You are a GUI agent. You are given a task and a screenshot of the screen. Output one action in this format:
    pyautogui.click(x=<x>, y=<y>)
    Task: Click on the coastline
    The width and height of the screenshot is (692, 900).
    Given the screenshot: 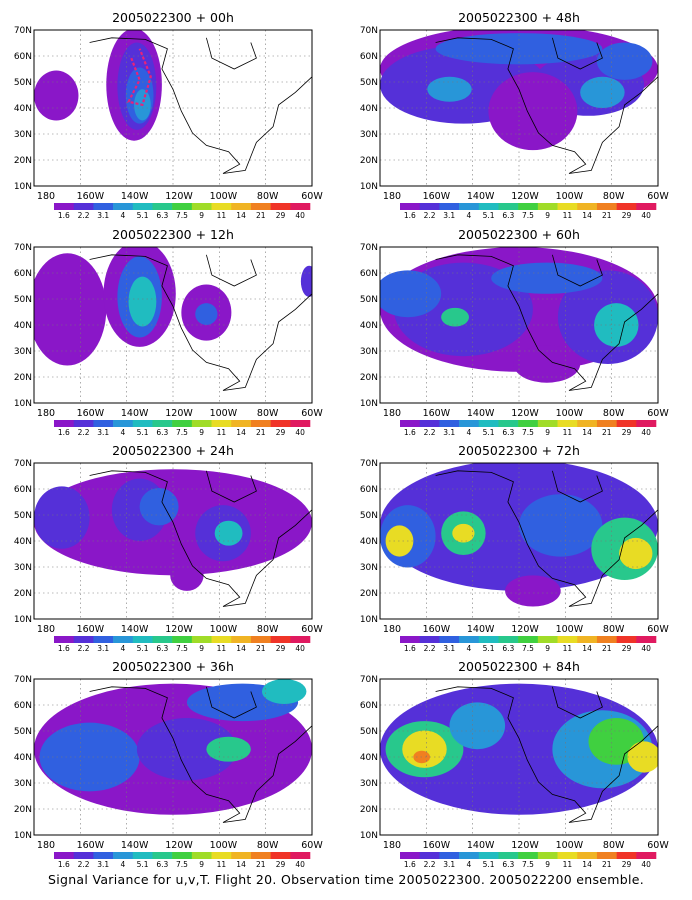 What is the action you would take?
    pyautogui.click(x=200, y=538)
    